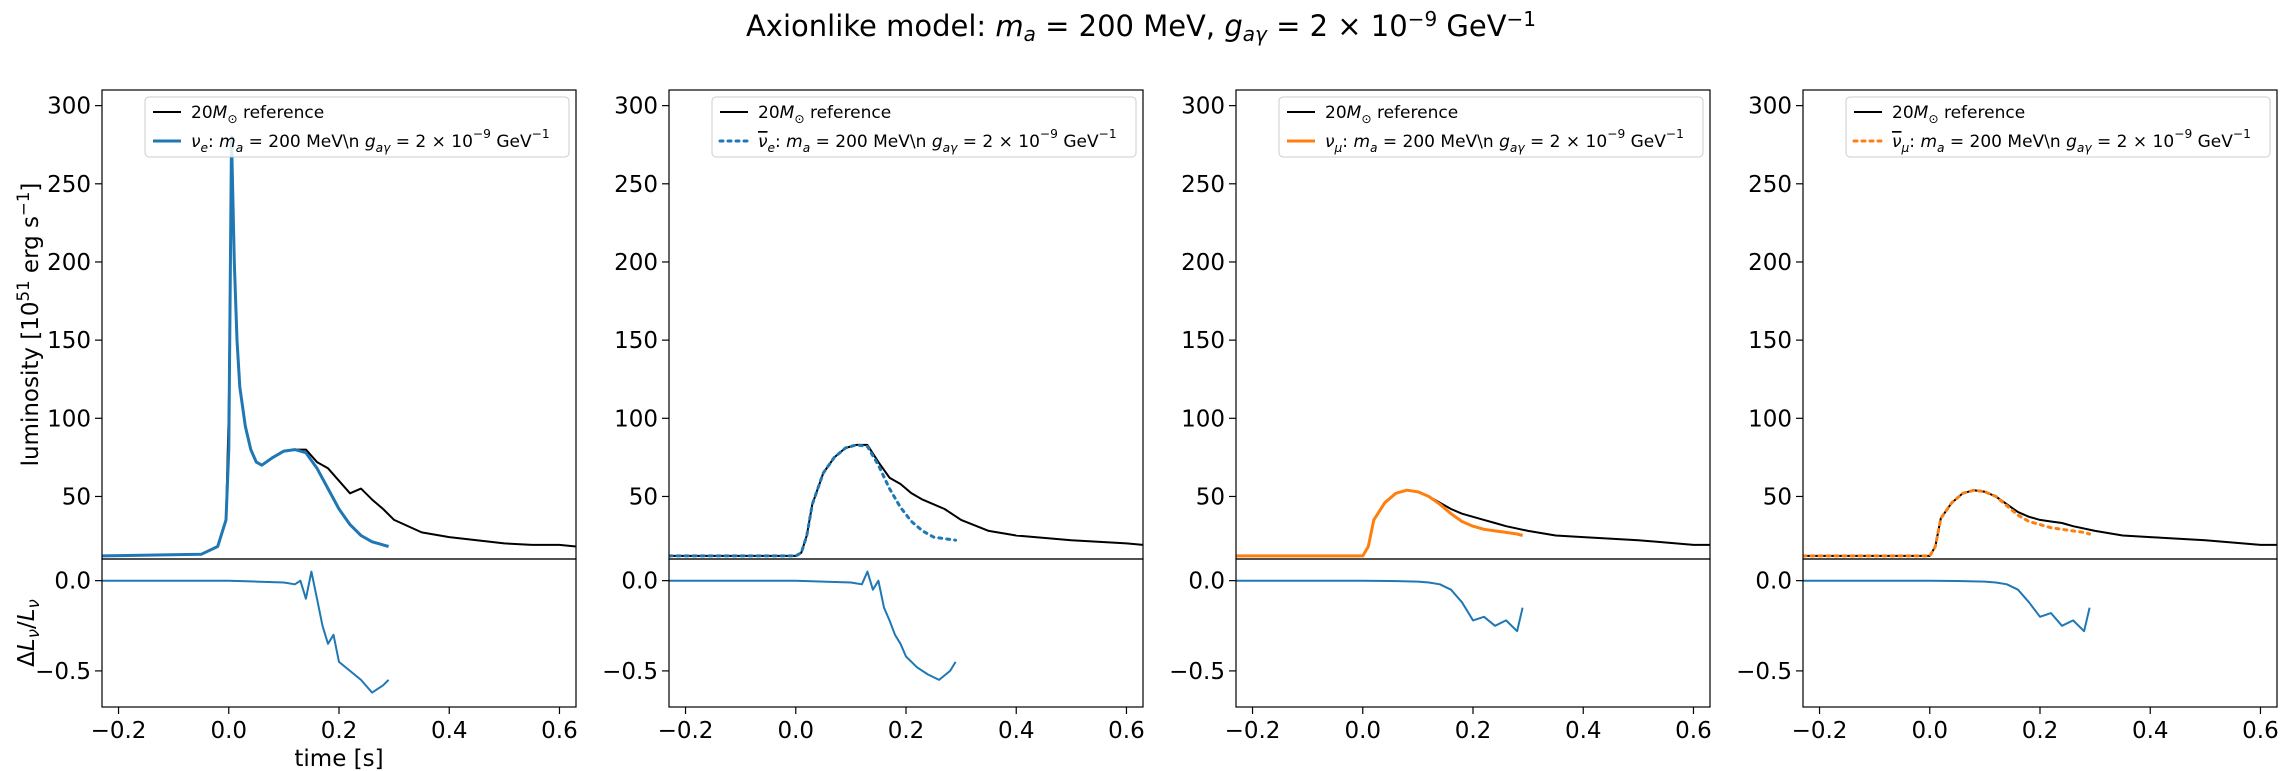 This screenshot has width=2283, height=771. What do you see at coordinates (29, 325) in the screenshot?
I see `y-axis-label: luminosity [1051 erg s−1]` at bounding box center [29, 325].